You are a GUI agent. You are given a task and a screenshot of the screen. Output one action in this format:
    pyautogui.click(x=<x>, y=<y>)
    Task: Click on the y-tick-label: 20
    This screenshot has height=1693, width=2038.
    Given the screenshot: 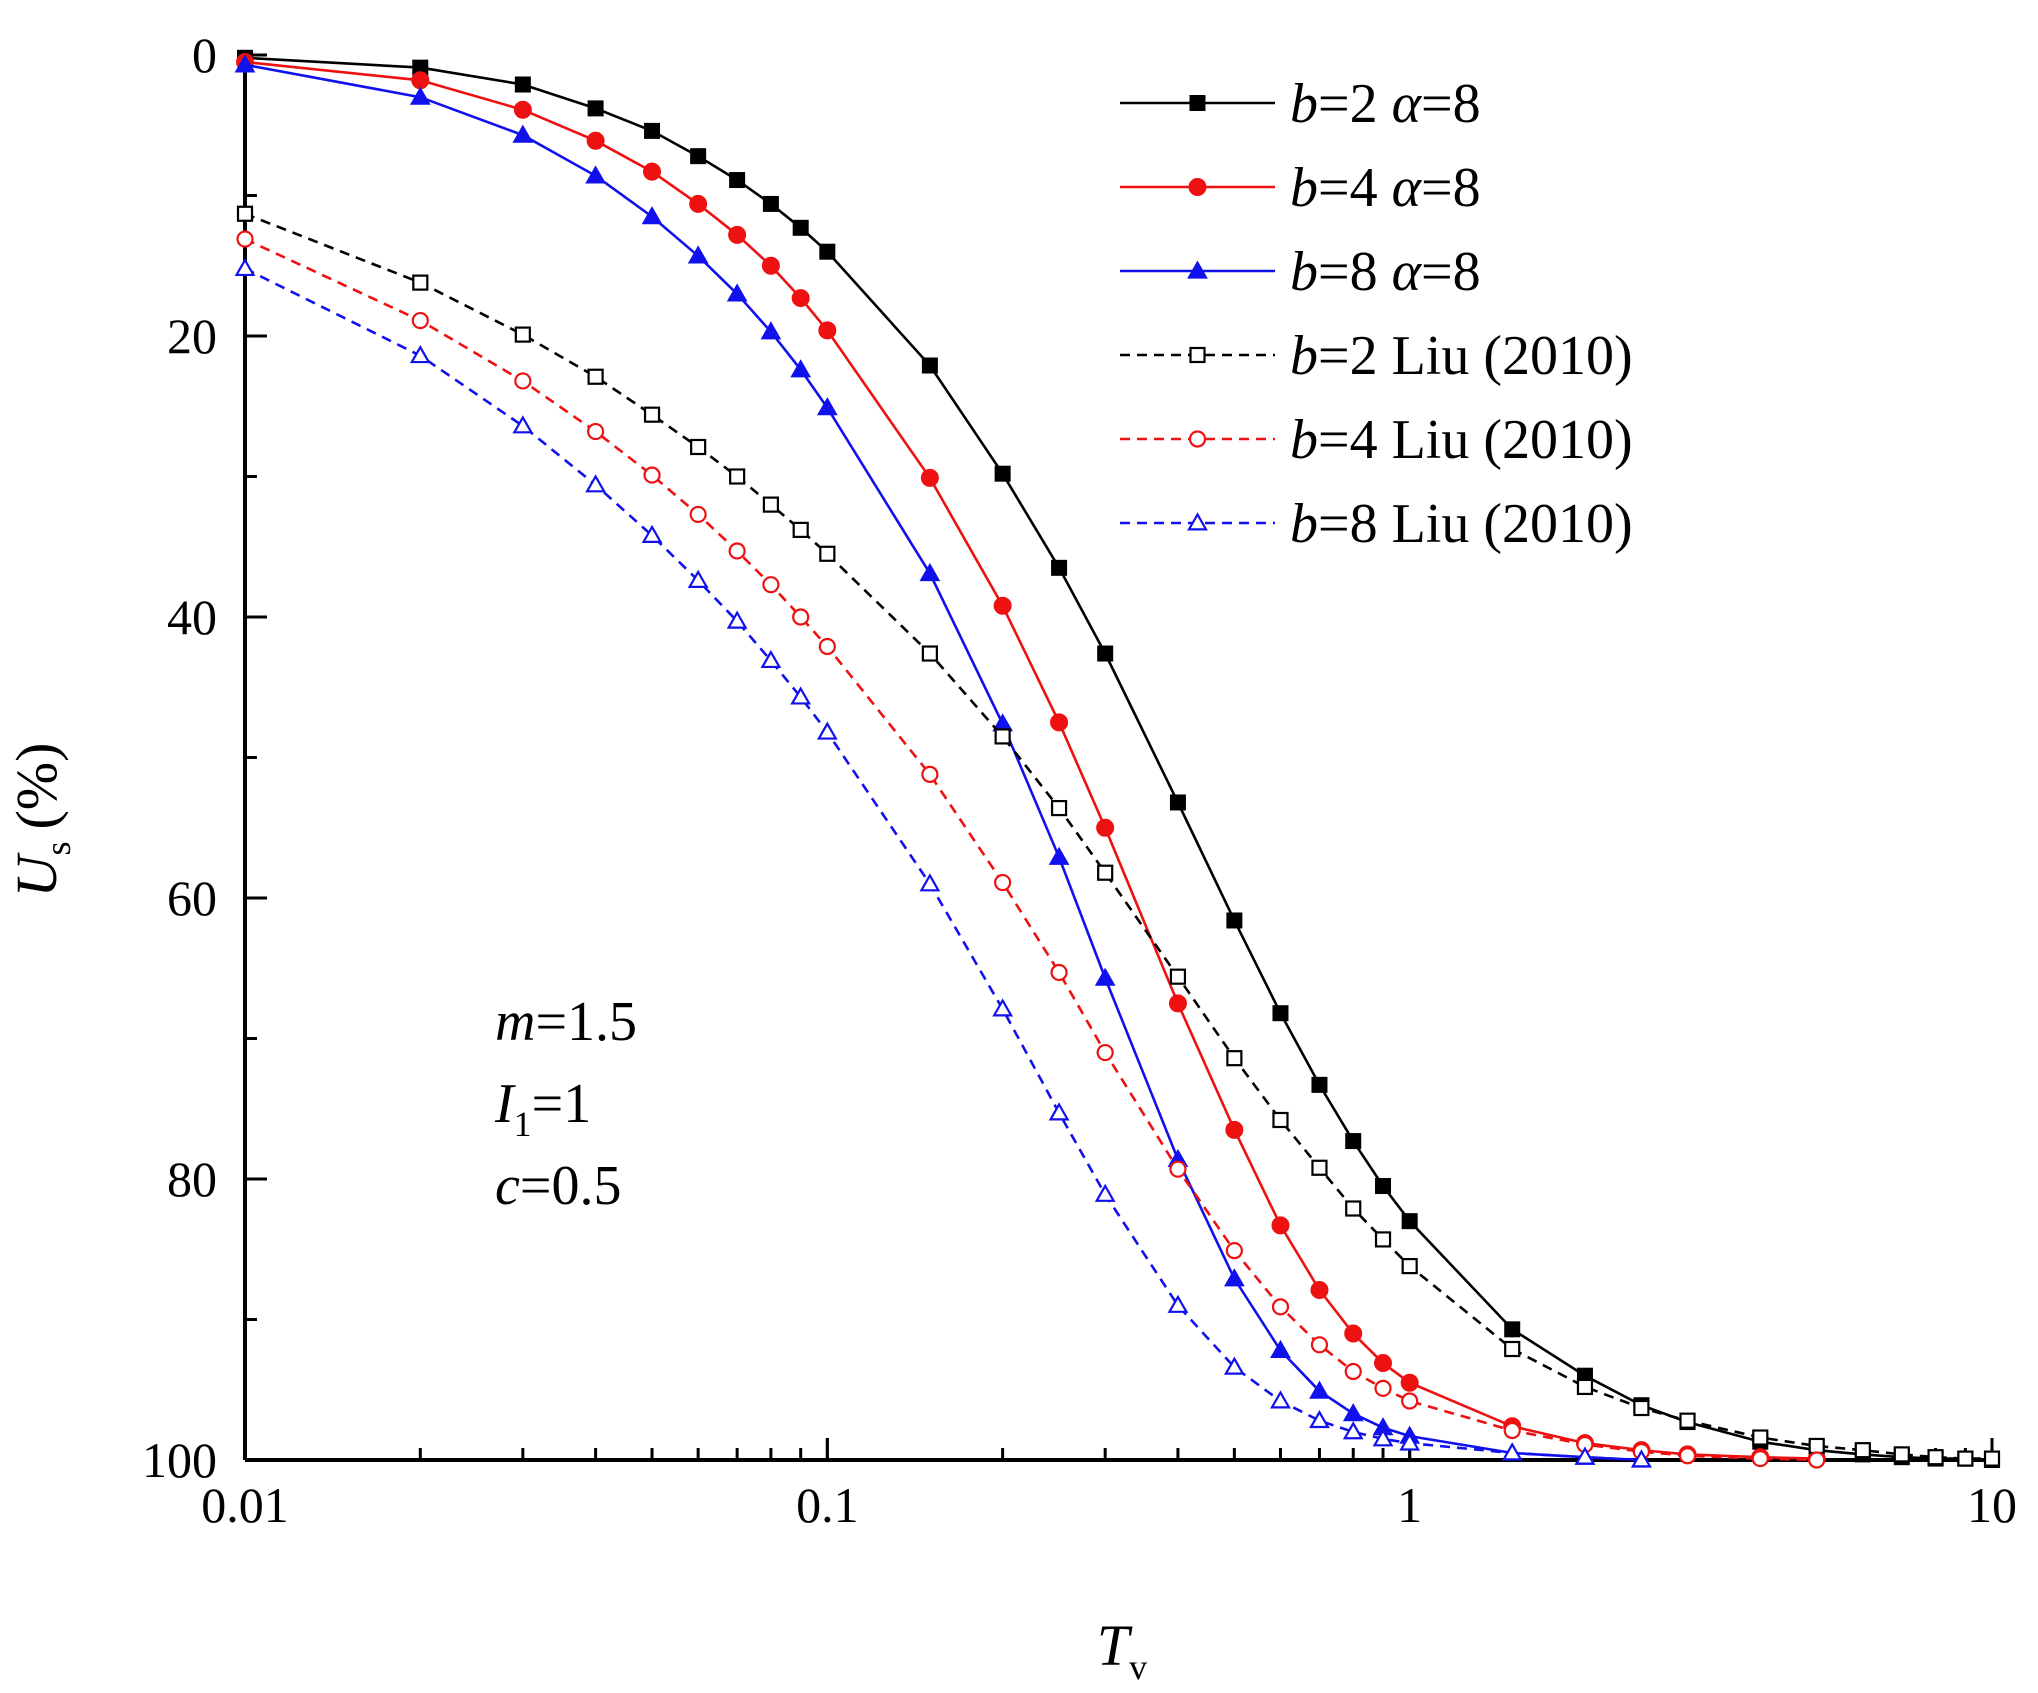 What is the action you would take?
    pyautogui.click(x=192, y=336)
    